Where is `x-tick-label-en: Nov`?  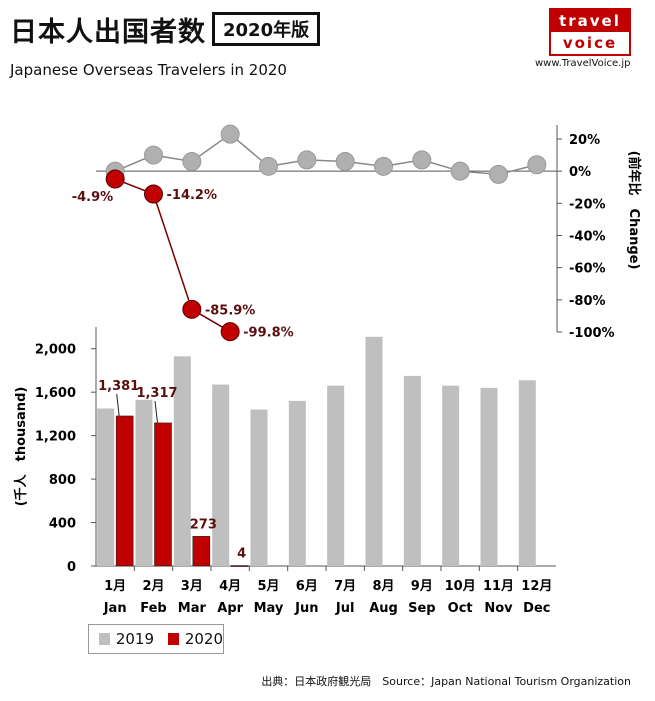 x-tick-label-en: Nov is located at coordinates (498, 608).